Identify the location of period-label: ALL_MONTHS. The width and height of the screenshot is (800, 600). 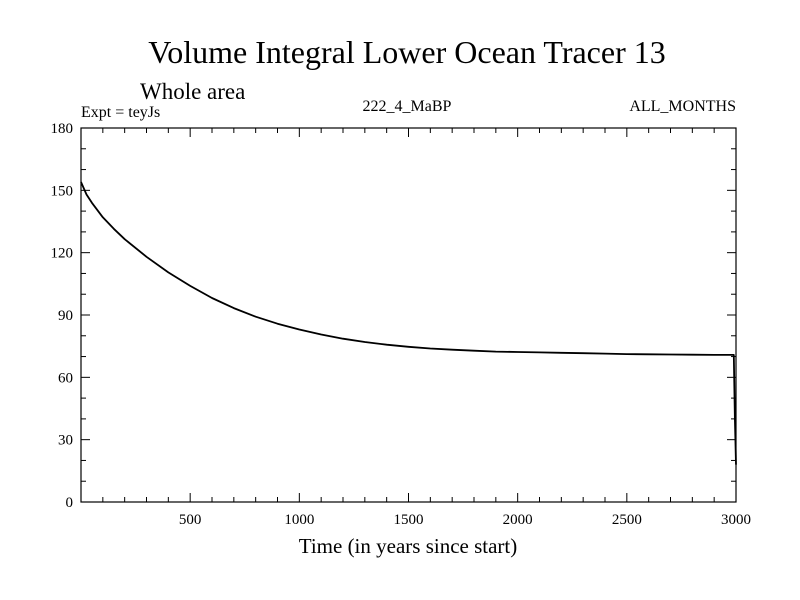
(682, 106).